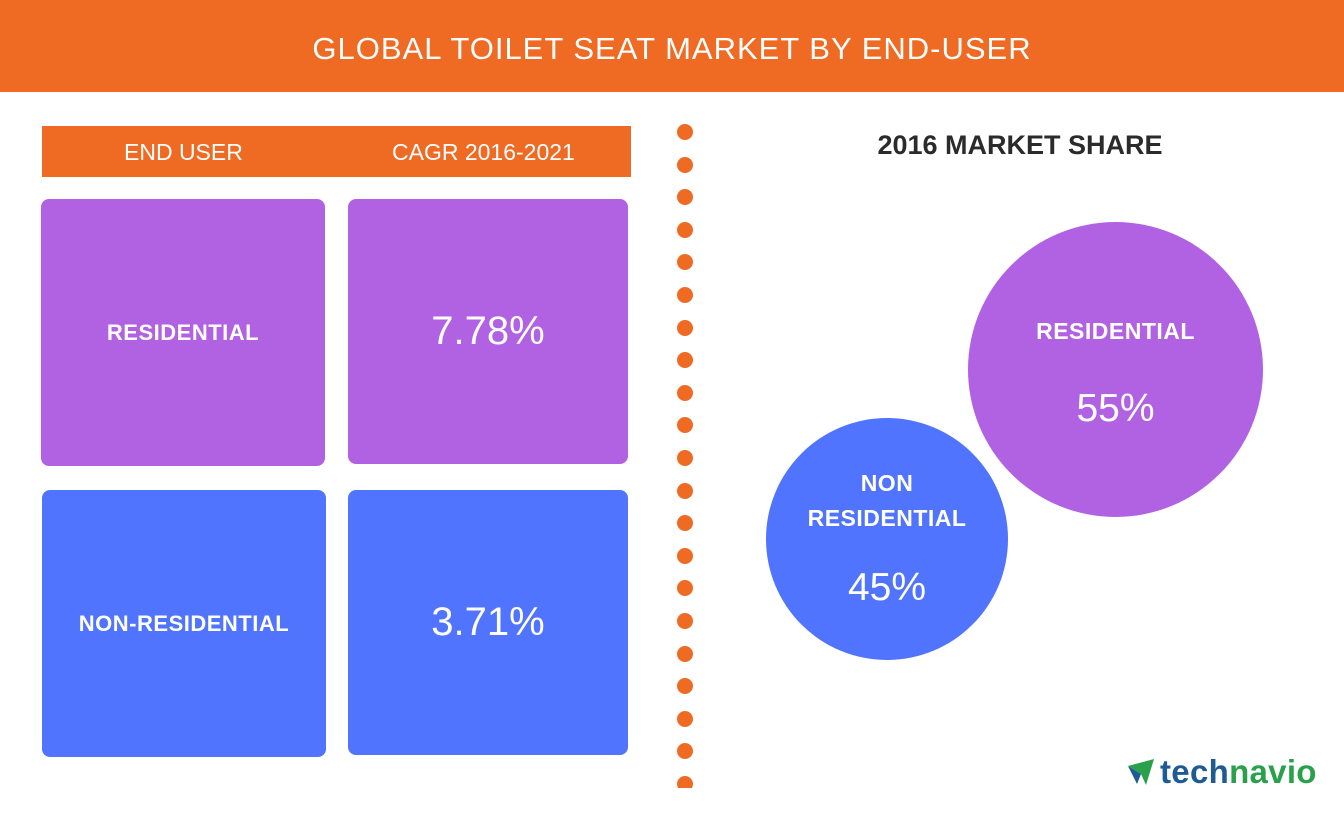 The width and height of the screenshot is (1344, 816). I want to click on row-non-residential-cagr: 3.71%, so click(488, 622).